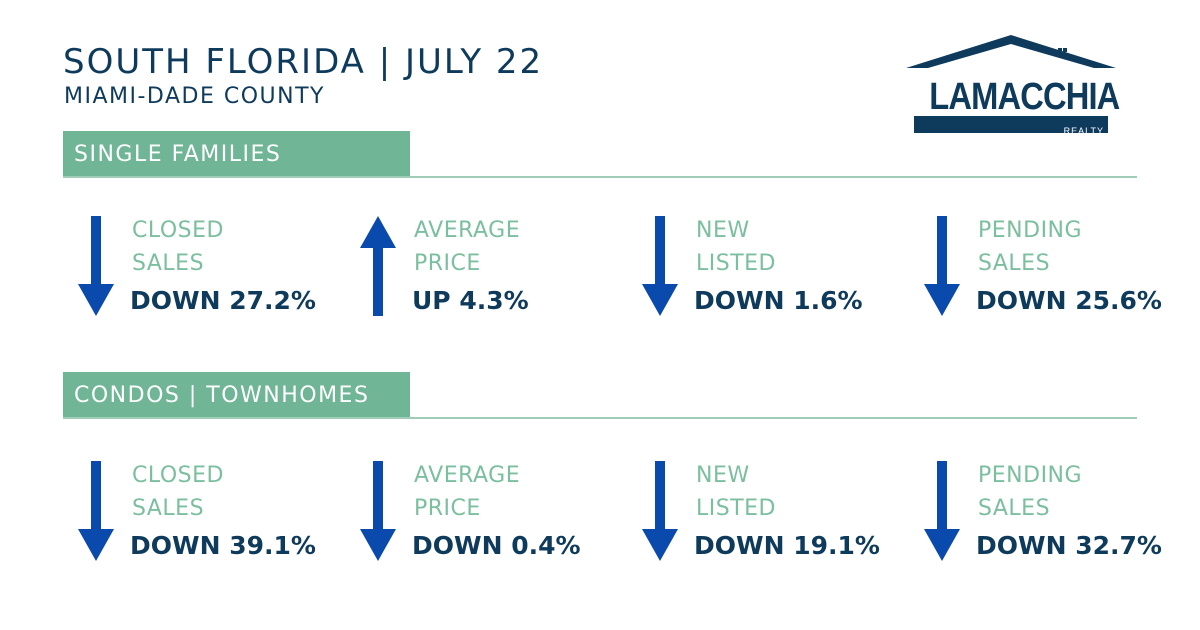  Describe the element at coordinates (778, 300) in the screenshot. I see `metric-value: DOWN 1.6%` at that location.